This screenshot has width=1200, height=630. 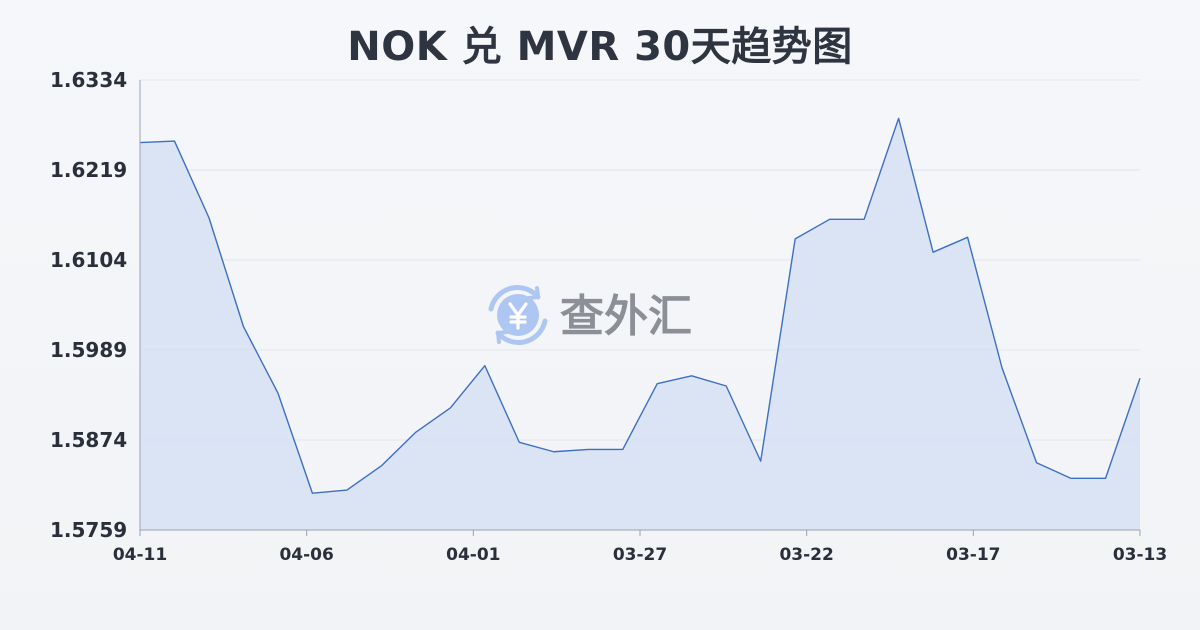 What do you see at coordinates (140, 555) in the screenshot?
I see `x-tick-label: 04-11` at bounding box center [140, 555].